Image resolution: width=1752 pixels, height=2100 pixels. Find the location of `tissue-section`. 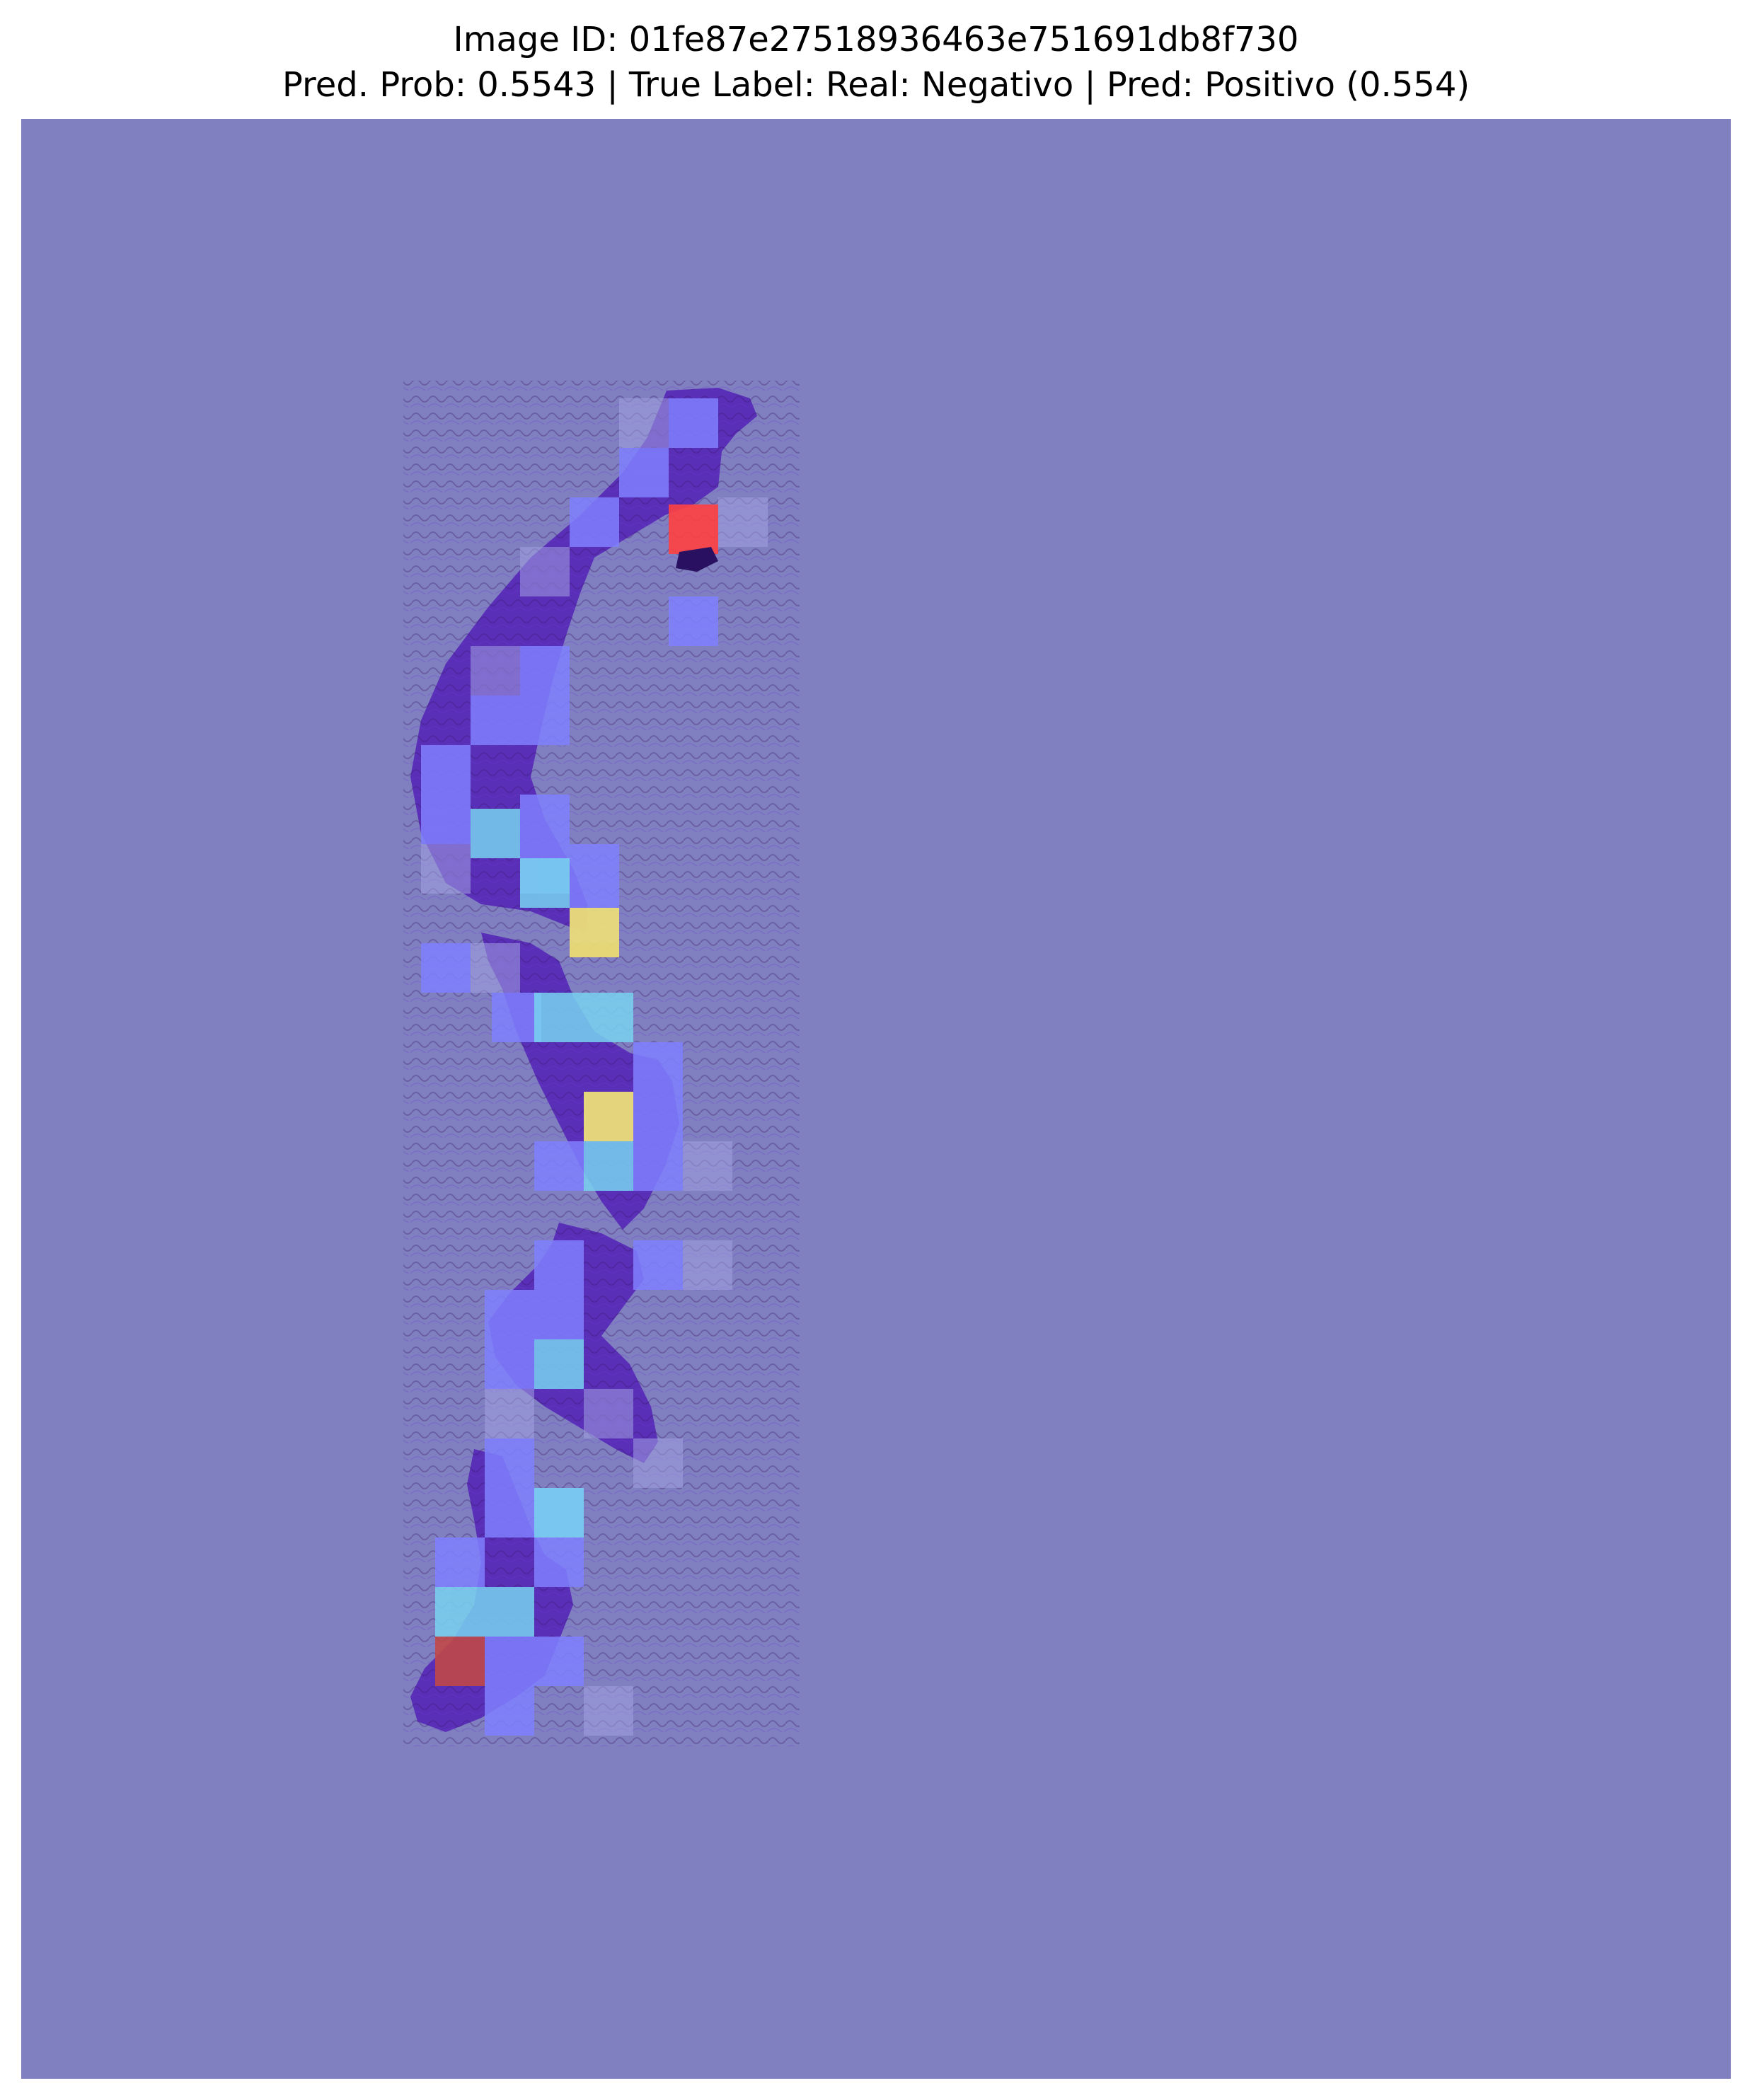

tissue-section is located at coordinates (601, 1063).